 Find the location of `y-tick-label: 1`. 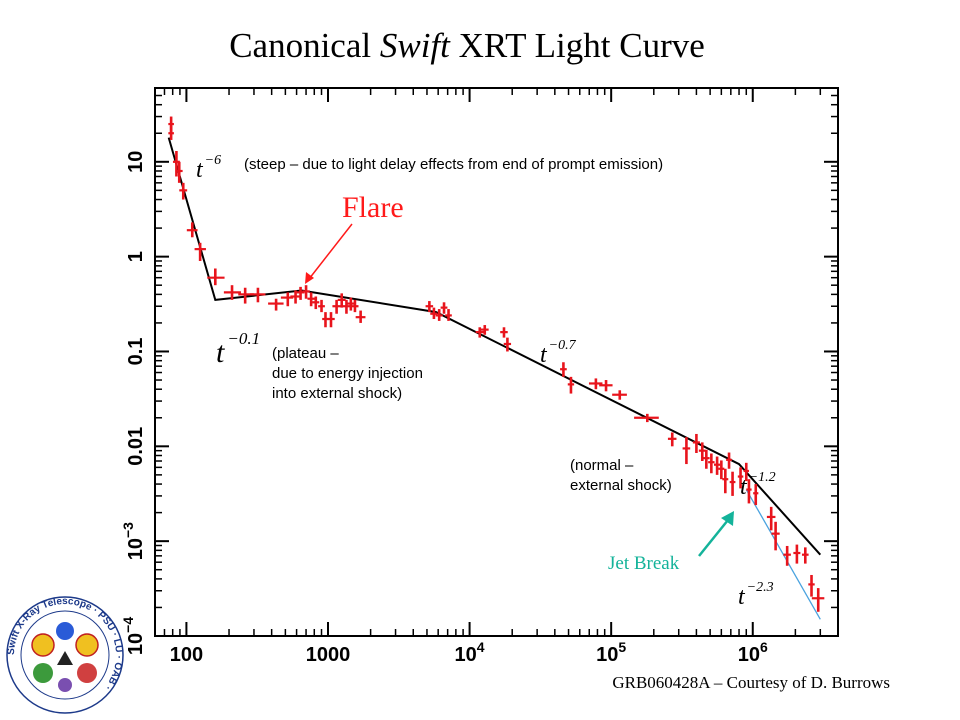

y-tick-label: 1 is located at coordinates (136, 256).